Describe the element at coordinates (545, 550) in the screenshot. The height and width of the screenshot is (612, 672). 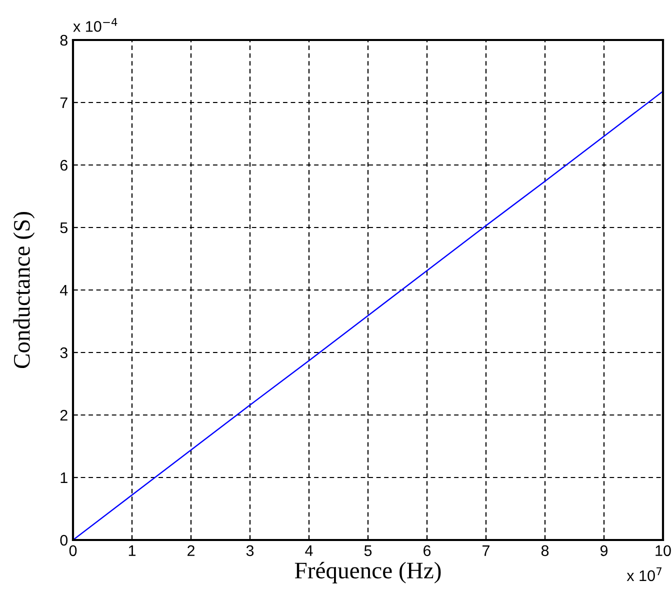
I see `x-tick-label: 8` at that location.